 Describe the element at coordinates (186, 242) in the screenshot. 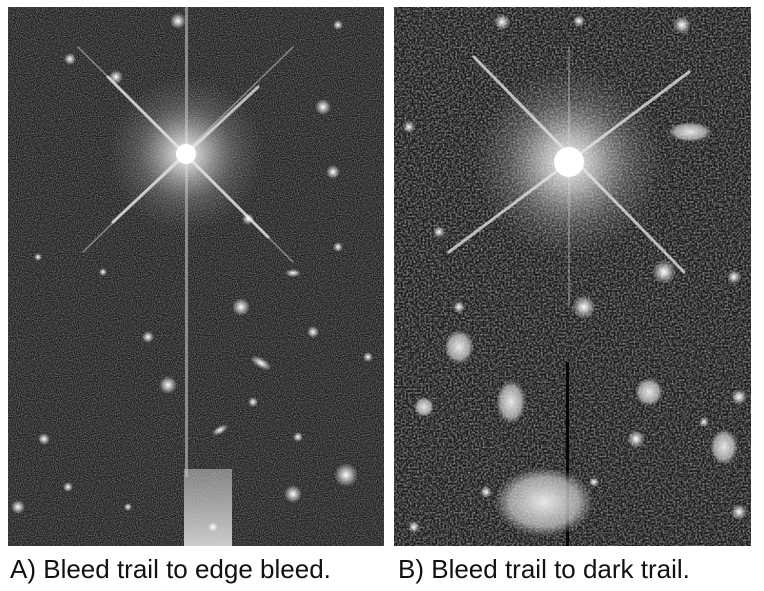

I see `bleed-trail` at that location.